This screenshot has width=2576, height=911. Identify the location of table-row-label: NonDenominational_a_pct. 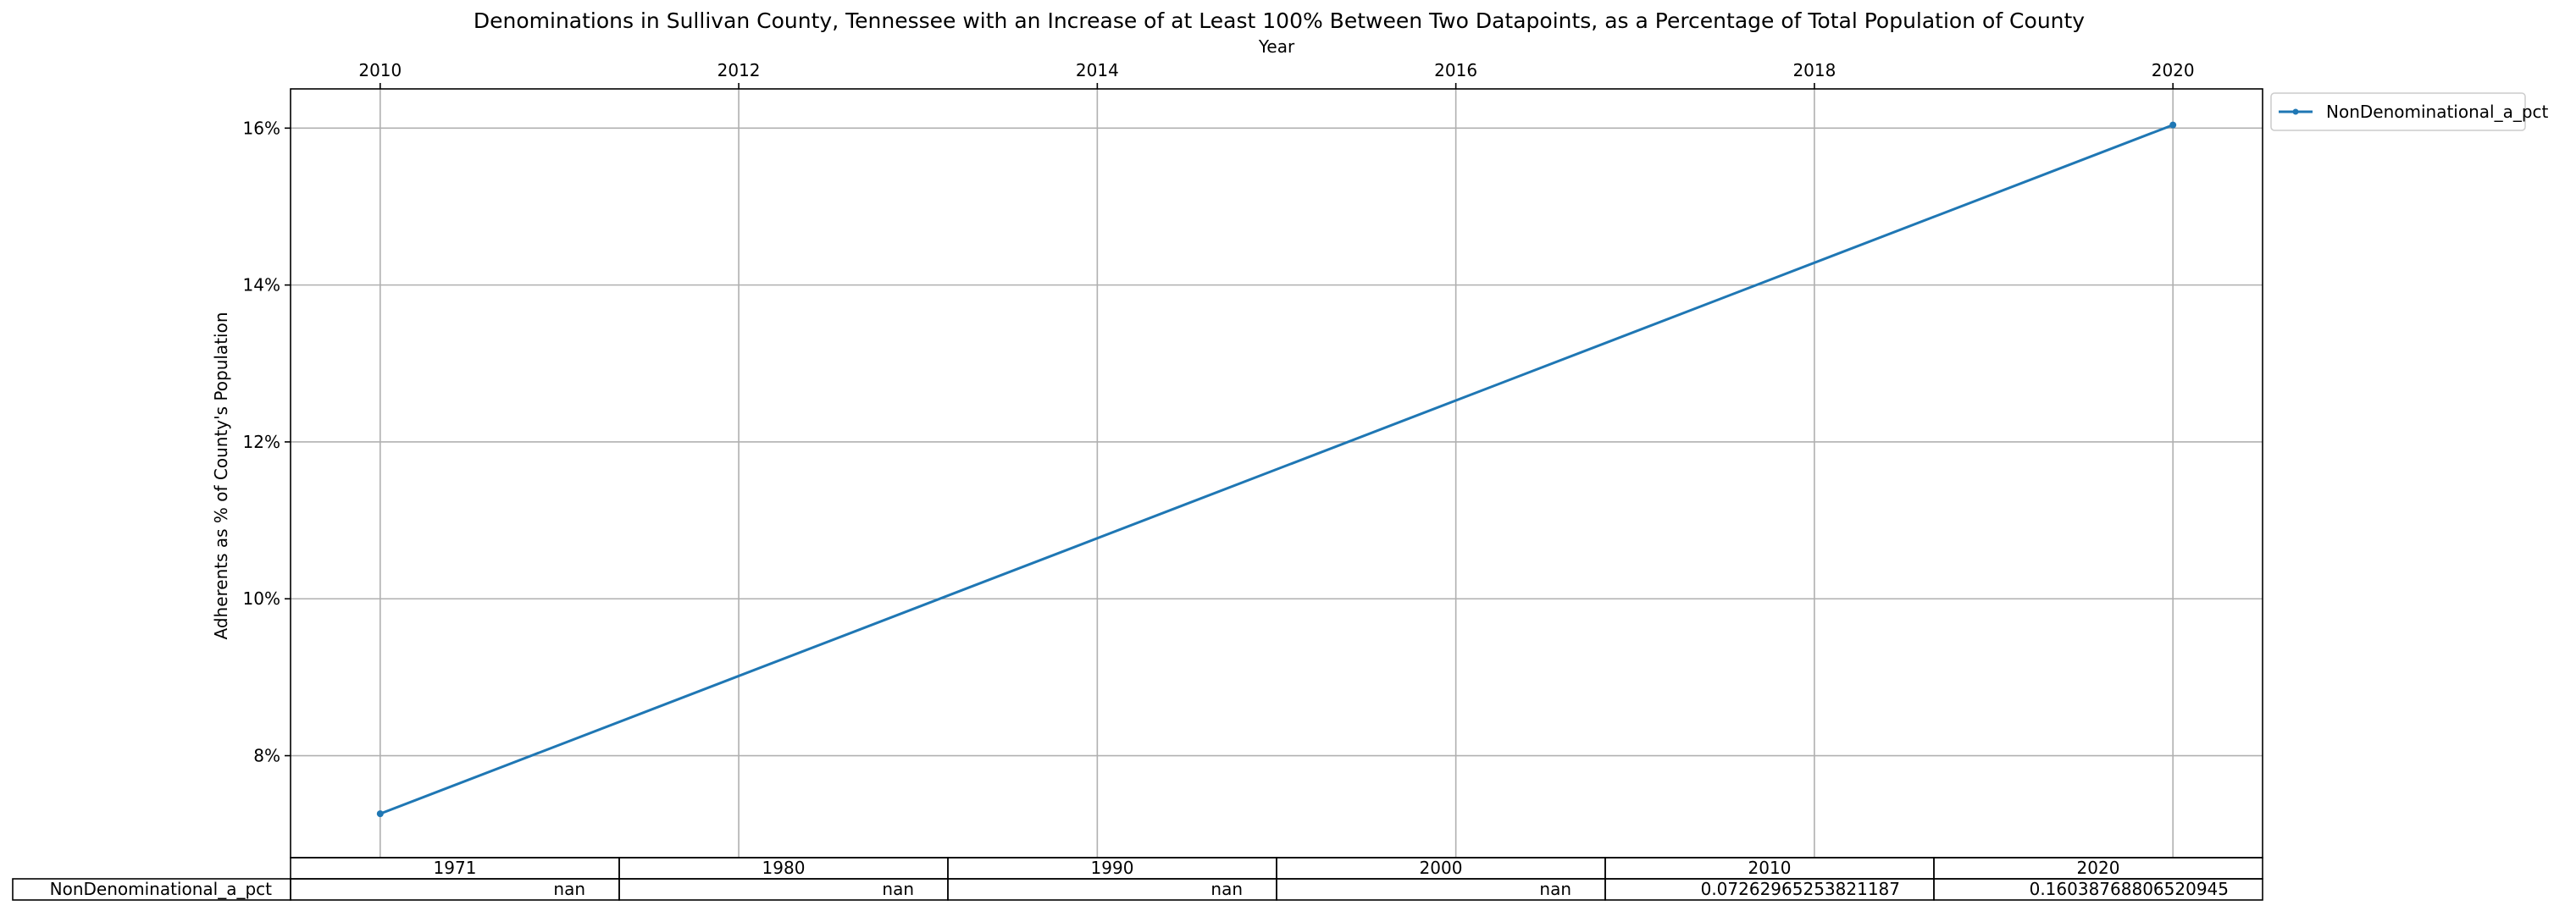
(161, 889).